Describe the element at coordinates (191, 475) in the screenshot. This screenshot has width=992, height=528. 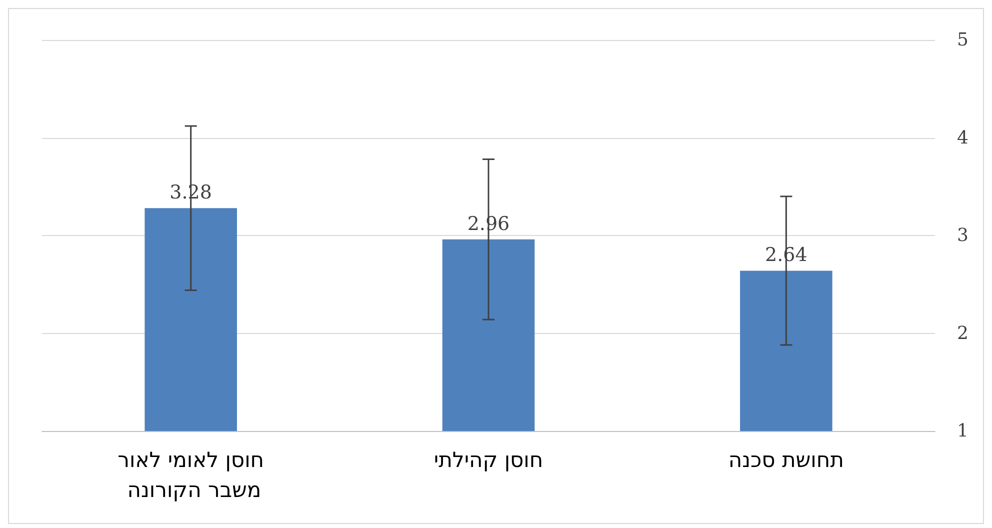
I see `x-tick-label: חוסן לאומי לאור משבר הקורונה` at that location.